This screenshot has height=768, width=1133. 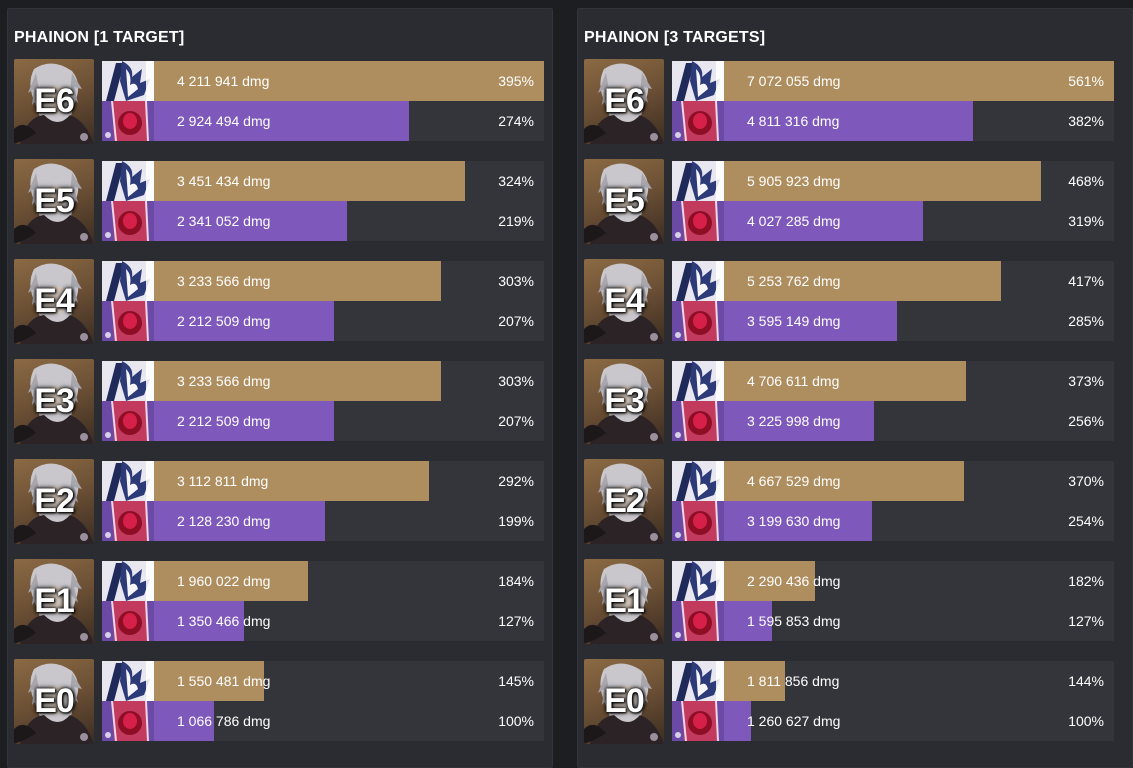 I want to click on relic-bar-row: 4 811 316 dmg 382%, so click(x=893, y=121).